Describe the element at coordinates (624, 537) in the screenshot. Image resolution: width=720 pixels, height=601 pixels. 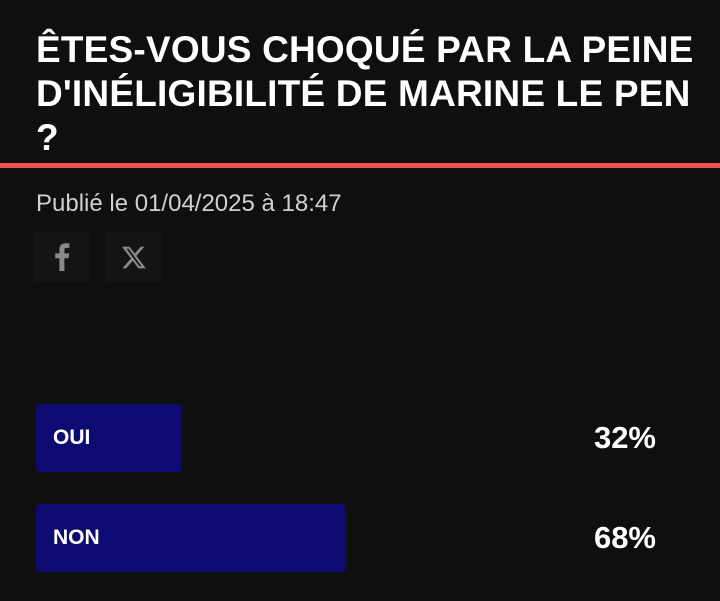
I see `poll-option-percent: 68%` at that location.